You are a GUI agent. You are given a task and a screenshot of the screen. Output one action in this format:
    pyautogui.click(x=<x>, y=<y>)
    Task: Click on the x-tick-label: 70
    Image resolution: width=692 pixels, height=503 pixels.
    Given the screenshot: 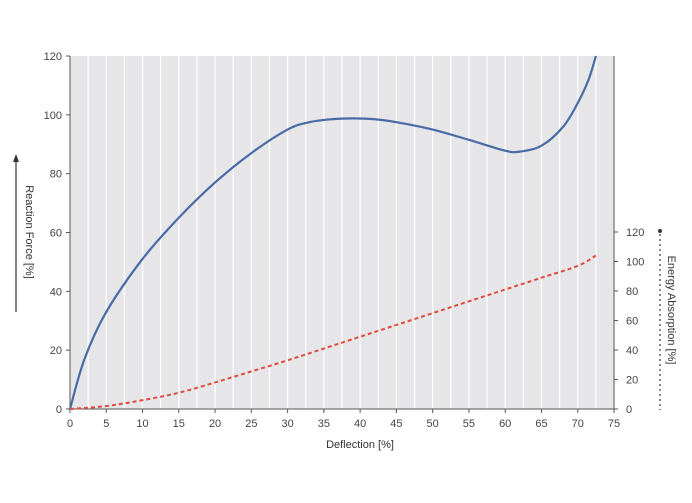 What is the action you would take?
    pyautogui.click(x=578, y=424)
    